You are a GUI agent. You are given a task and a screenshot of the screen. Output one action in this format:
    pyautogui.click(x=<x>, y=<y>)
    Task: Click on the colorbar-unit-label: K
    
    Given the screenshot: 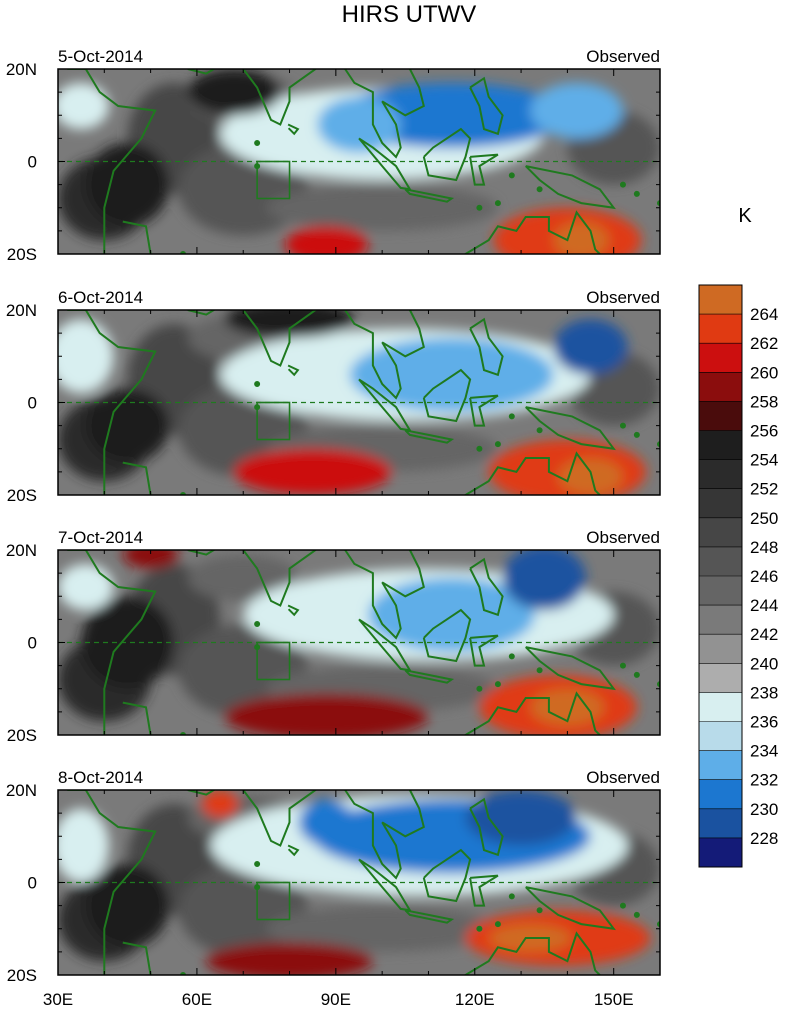 What is the action you would take?
    pyautogui.click(x=745, y=216)
    